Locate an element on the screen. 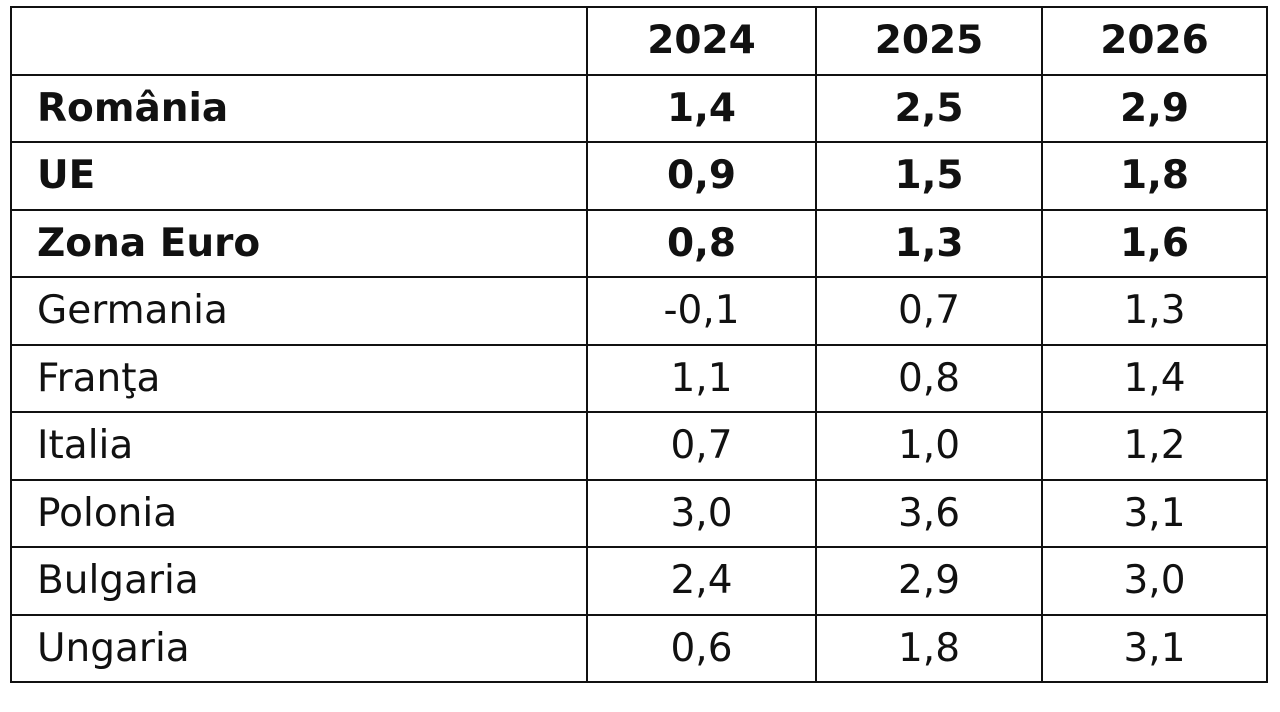 This screenshot has width=1280, height=712. value-cell: 1,5 is located at coordinates (929, 176).